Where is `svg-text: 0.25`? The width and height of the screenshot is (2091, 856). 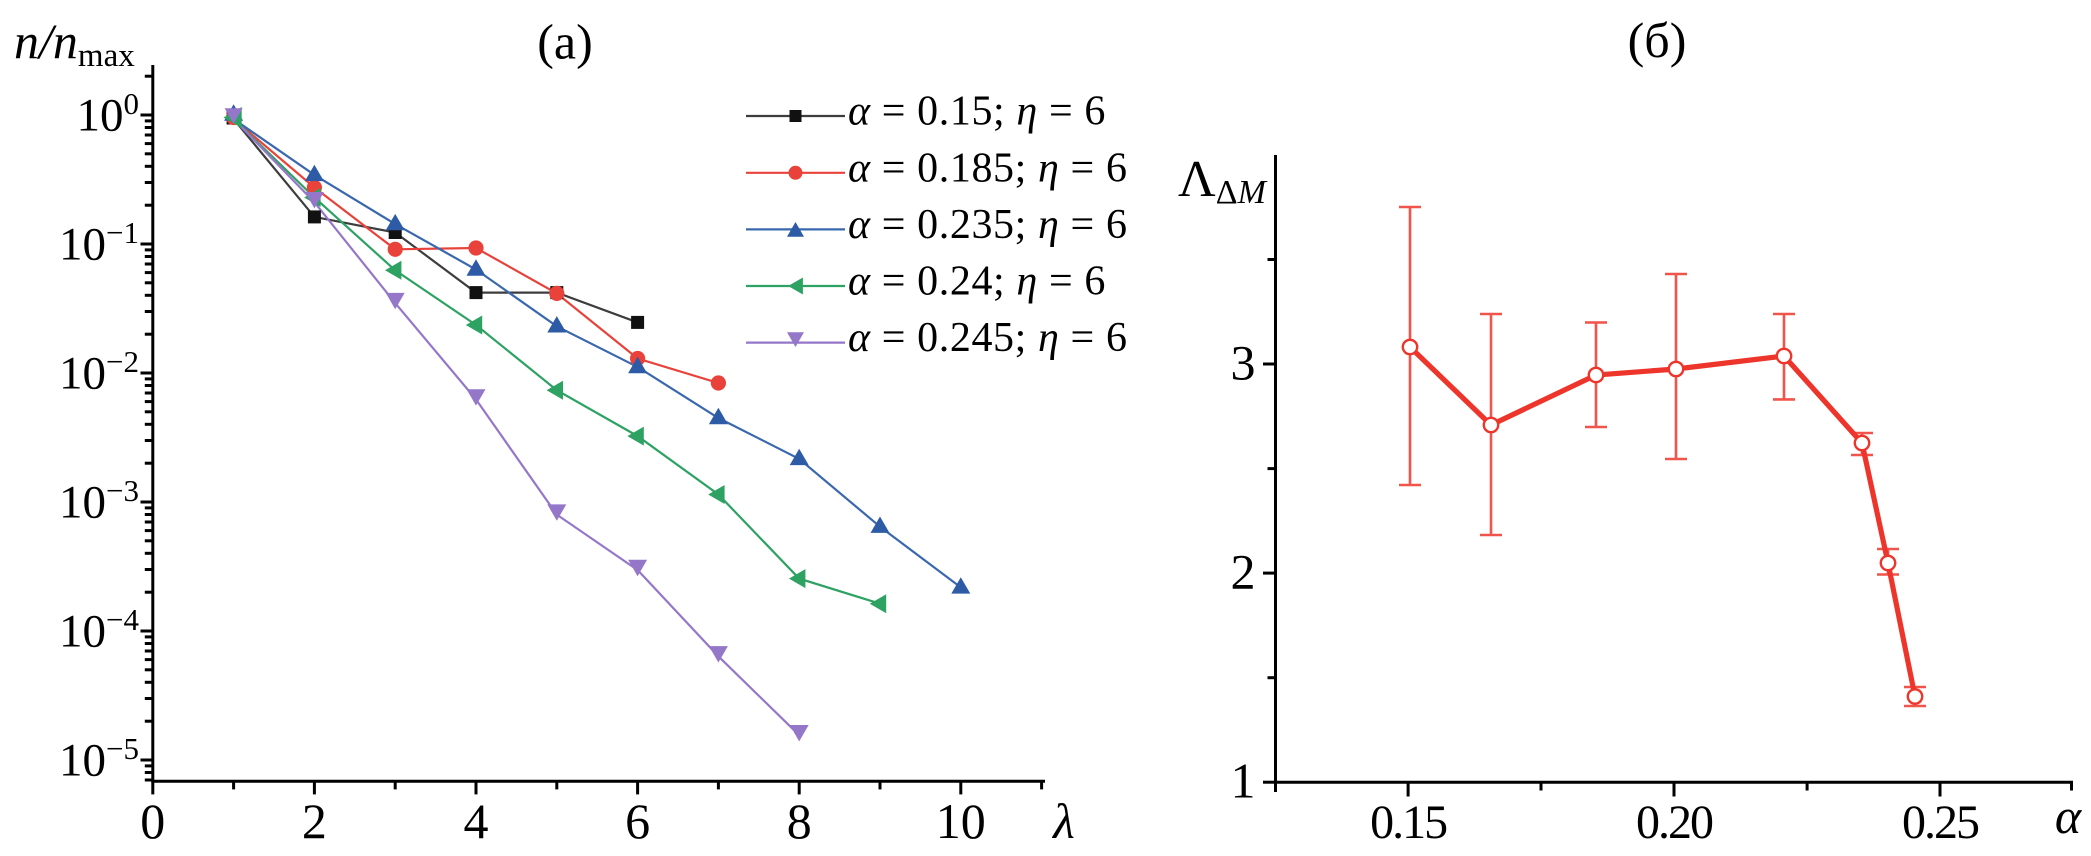 svg-text: 0.25 is located at coordinates (1940, 822).